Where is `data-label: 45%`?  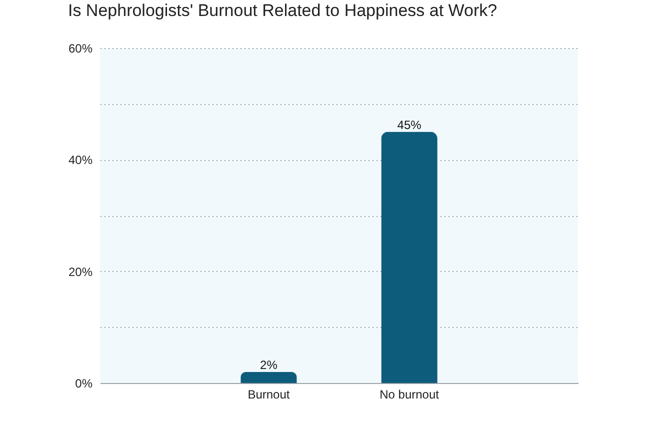 data-label: 45% is located at coordinates (409, 125).